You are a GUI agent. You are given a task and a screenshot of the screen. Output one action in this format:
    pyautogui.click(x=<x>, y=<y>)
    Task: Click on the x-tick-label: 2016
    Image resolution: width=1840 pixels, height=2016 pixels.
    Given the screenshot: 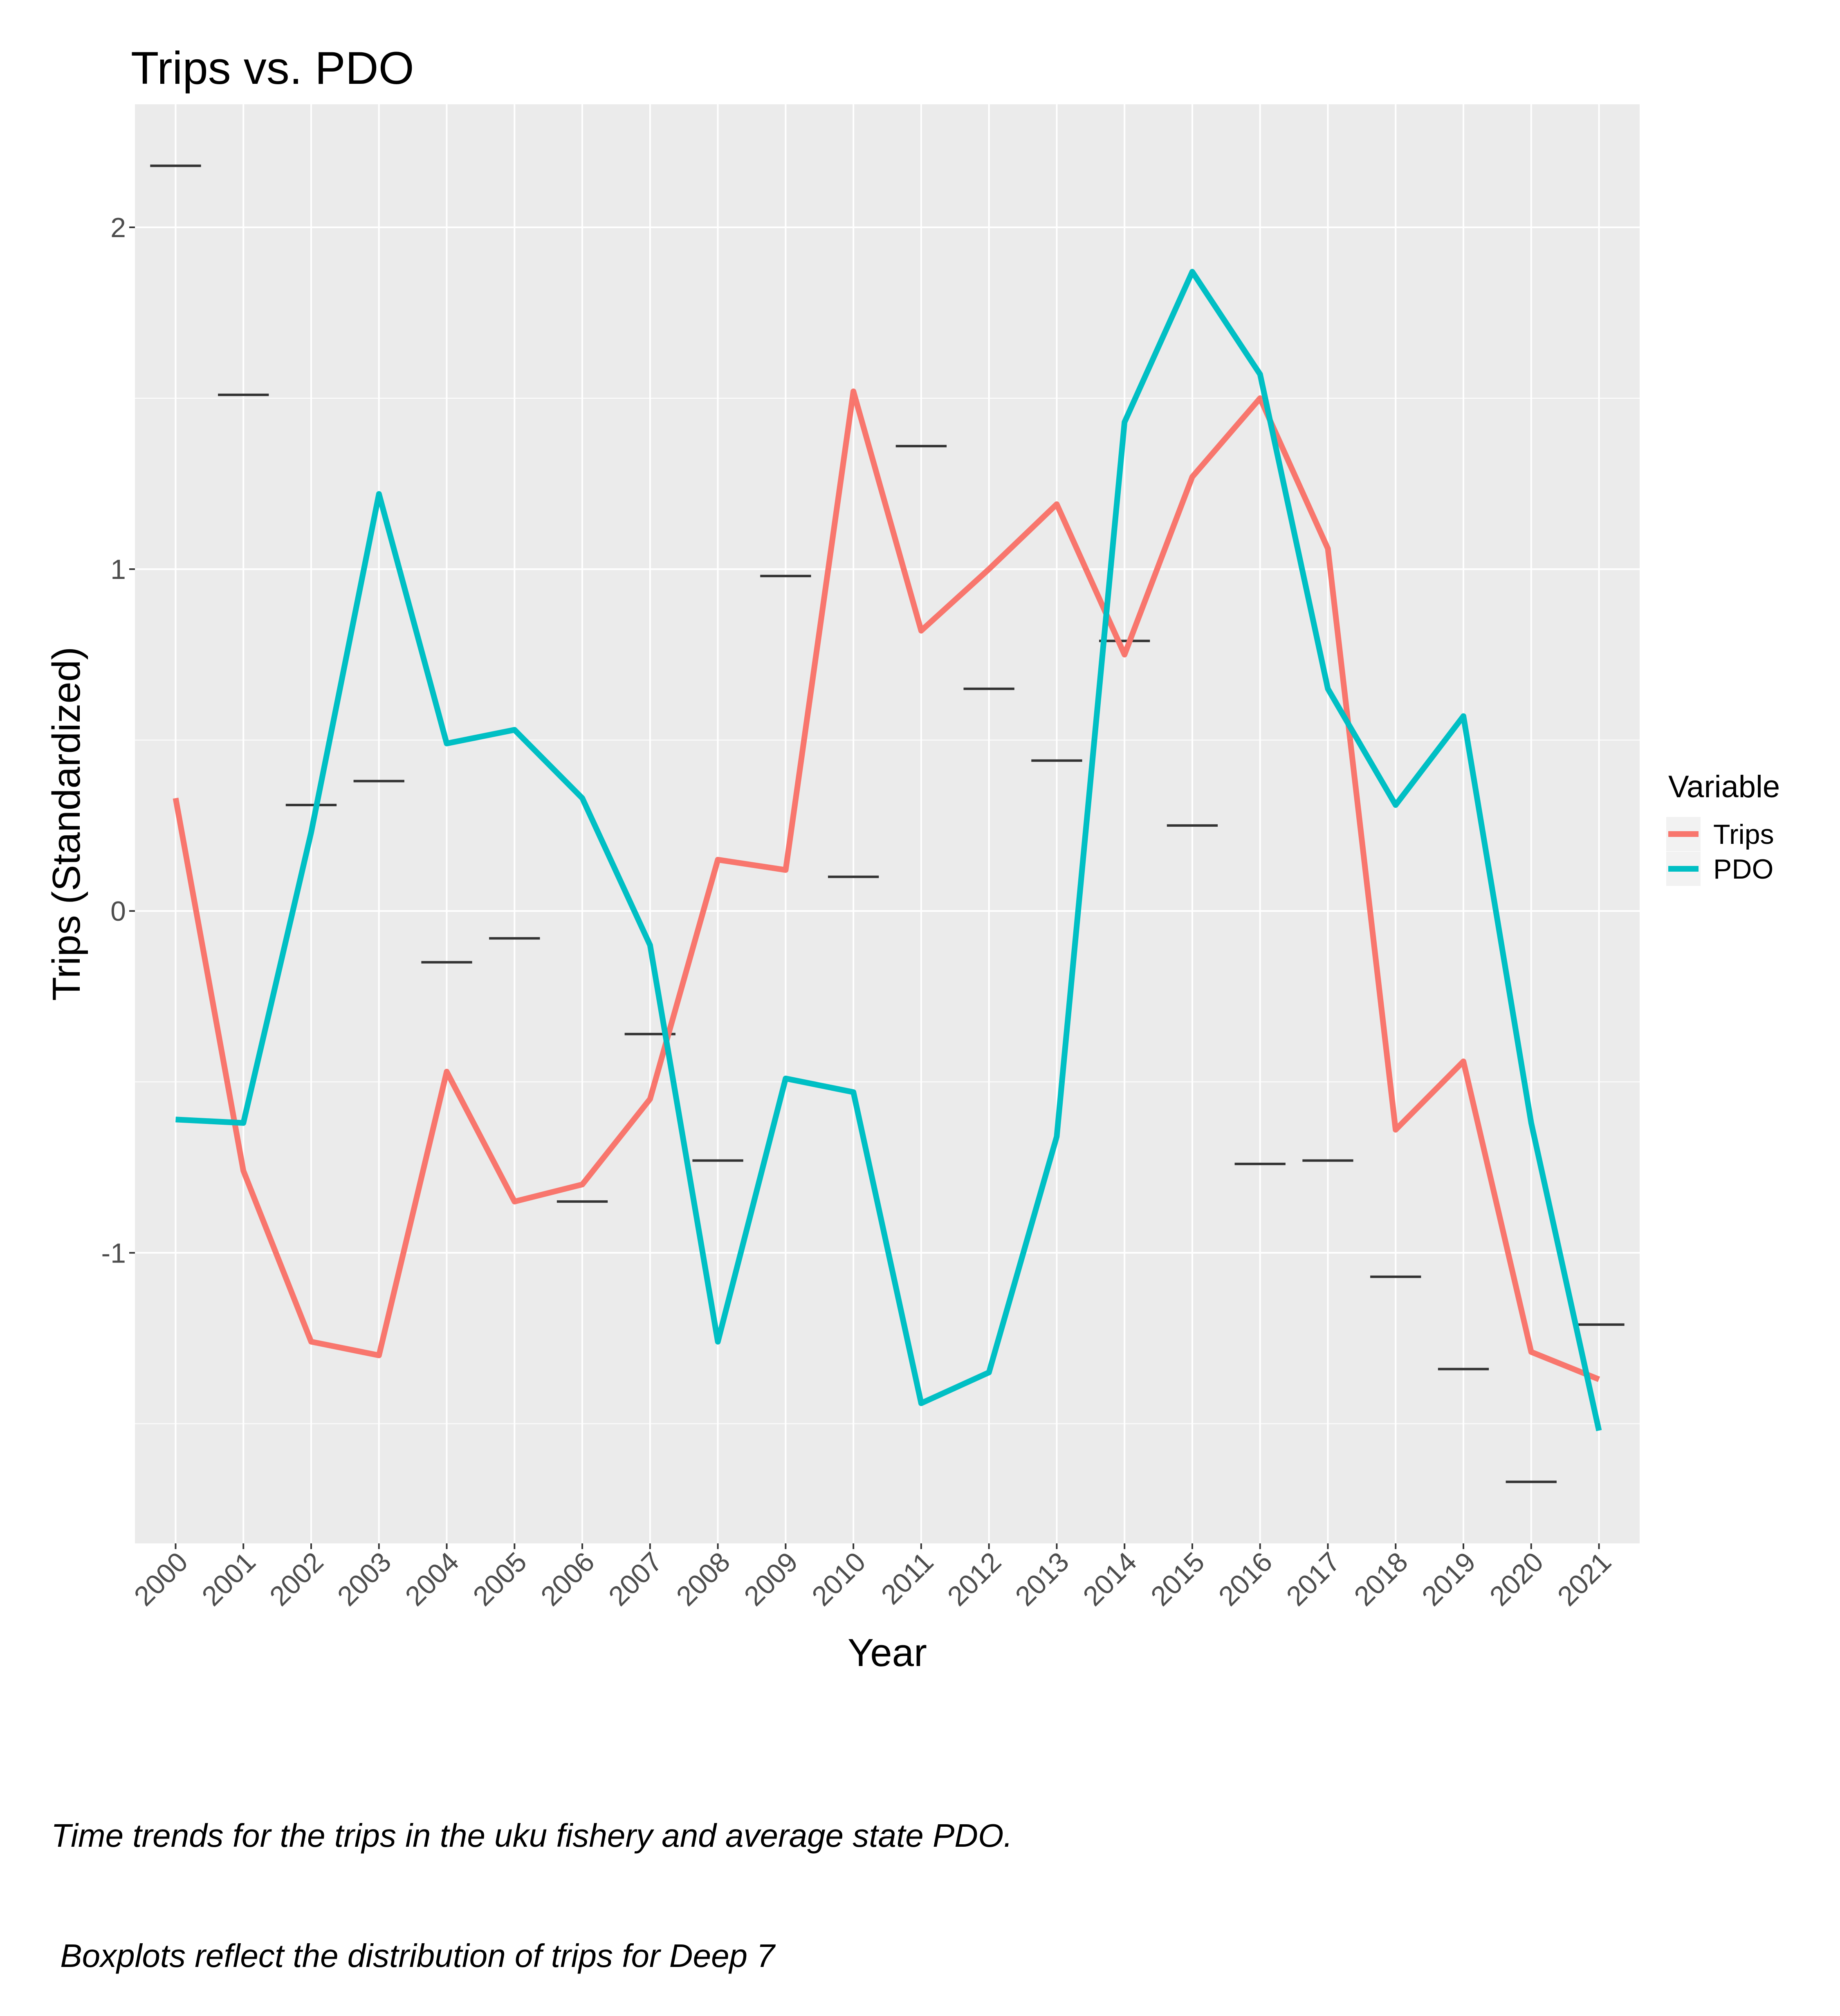 What is the action you would take?
    pyautogui.click(x=1246, y=1579)
    